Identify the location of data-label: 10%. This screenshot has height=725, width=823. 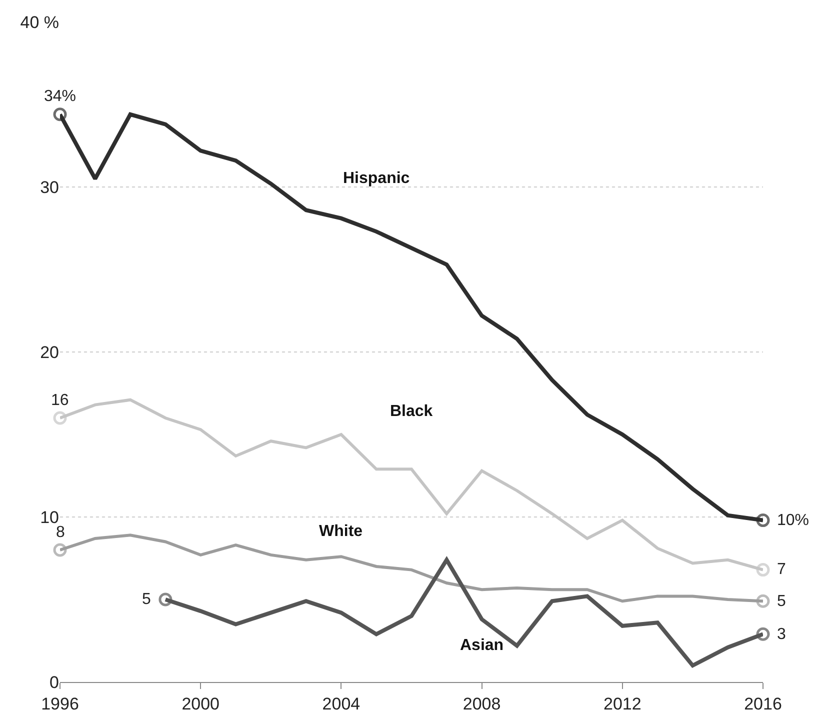
(793, 520).